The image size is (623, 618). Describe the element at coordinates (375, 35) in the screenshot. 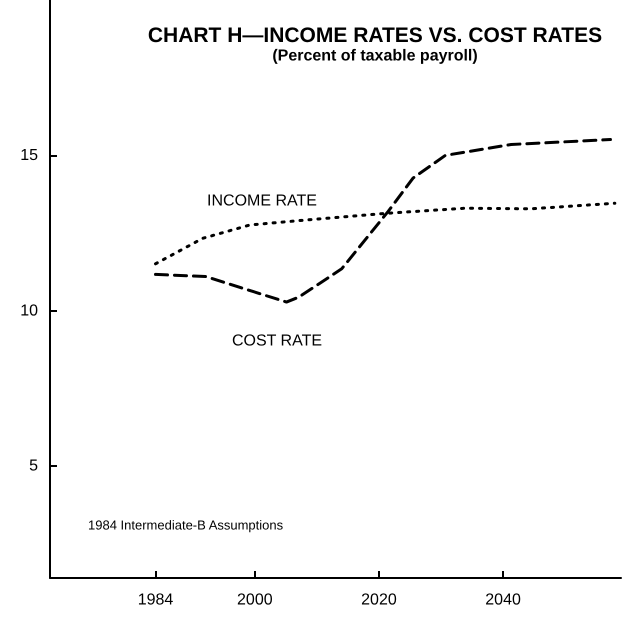

I see `text: CHART H—INCOME RATES VS. COST RATES` at that location.